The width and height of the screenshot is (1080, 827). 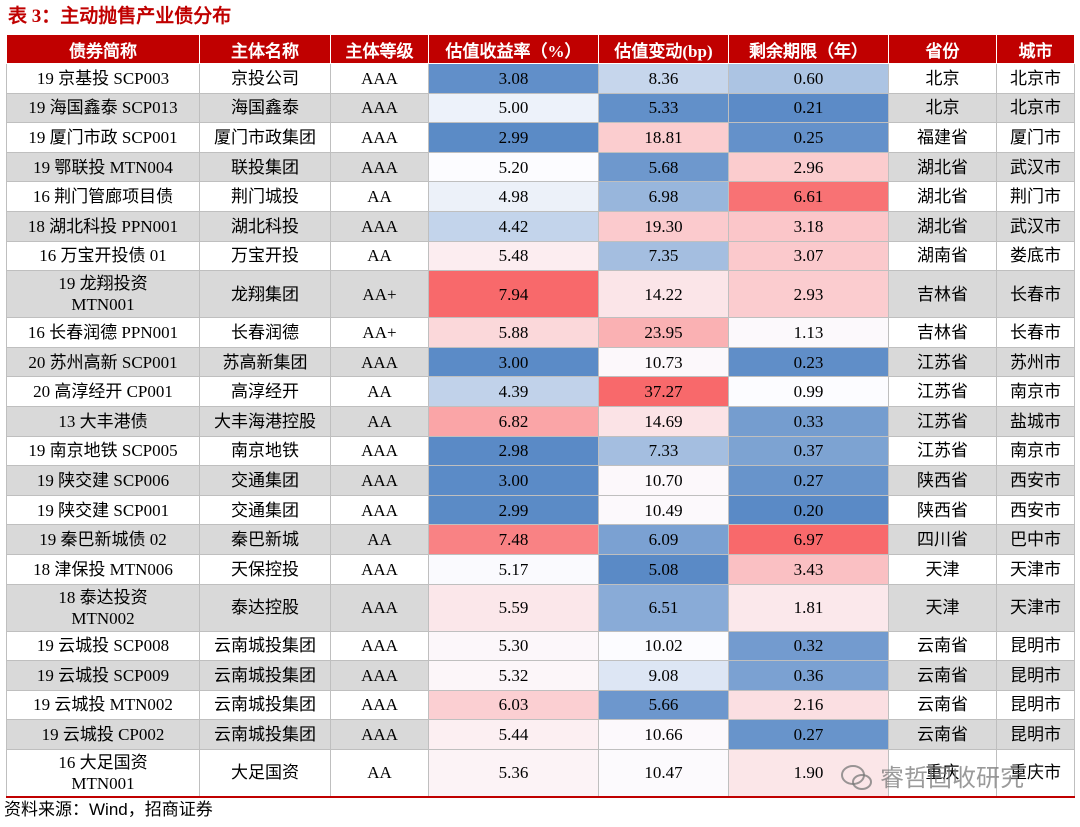 I want to click on heat-cell: 0.37, so click(x=808, y=451).